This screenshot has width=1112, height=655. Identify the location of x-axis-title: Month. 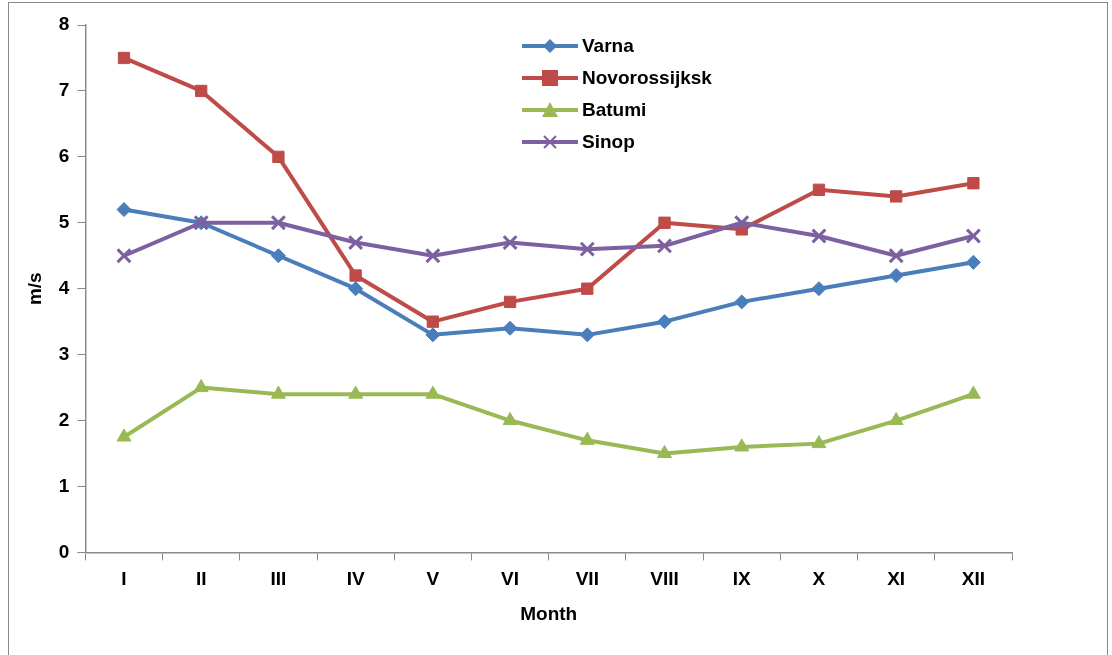
(549, 613).